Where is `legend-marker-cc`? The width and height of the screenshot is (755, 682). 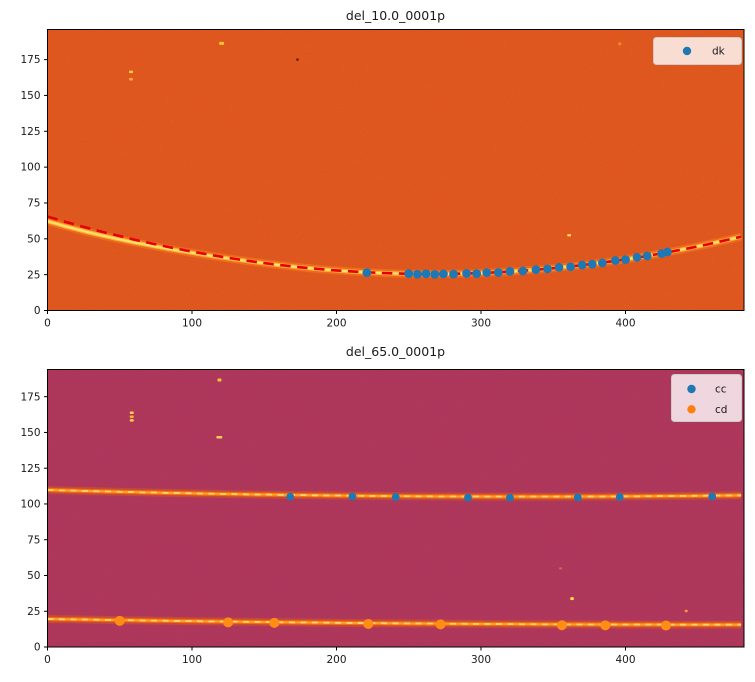 legend-marker-cc is located at coordinates (691, 389).